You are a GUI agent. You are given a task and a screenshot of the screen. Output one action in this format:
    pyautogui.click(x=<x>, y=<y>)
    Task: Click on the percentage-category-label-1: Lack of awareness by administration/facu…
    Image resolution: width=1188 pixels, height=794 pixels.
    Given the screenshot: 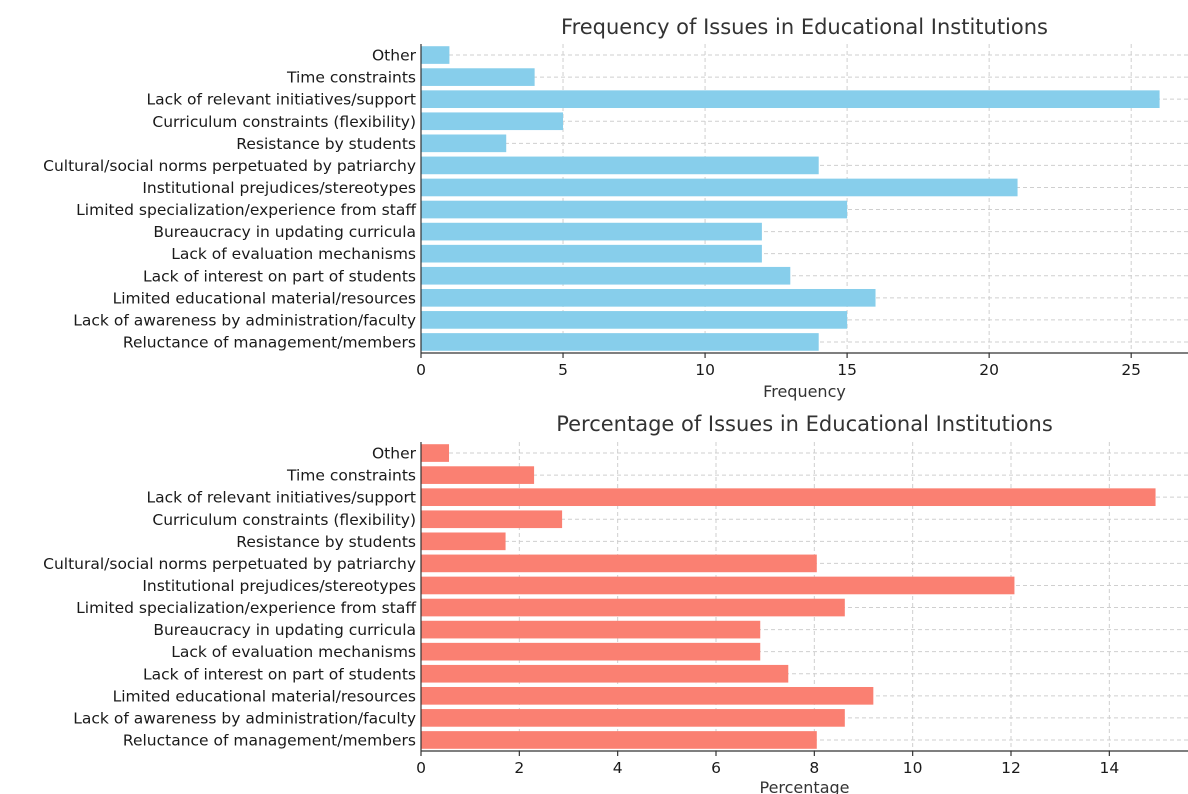 What is the action you would take?
    pyautogui.click(x=244, y=718)
    